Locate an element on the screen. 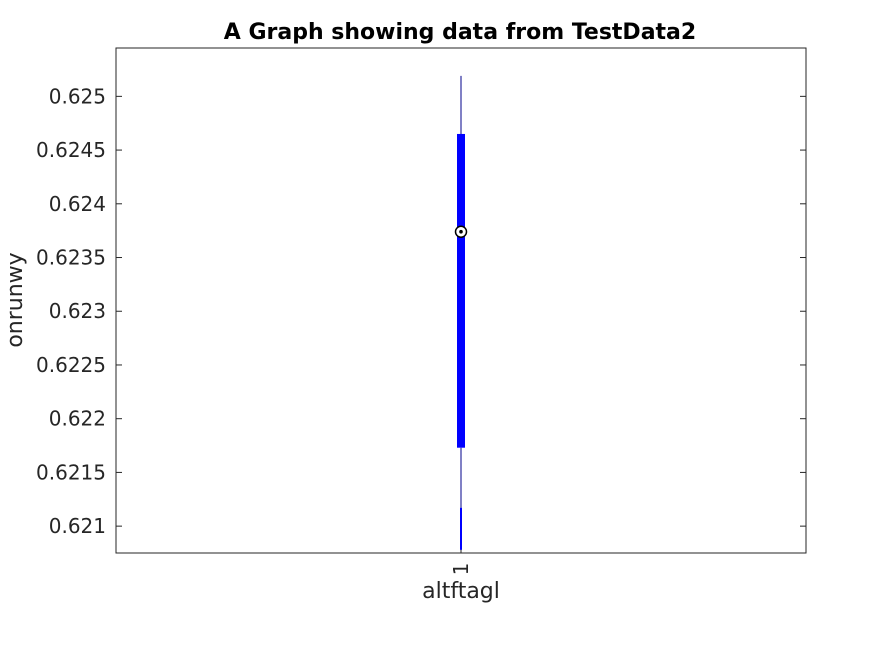  y-tick-label: 0.621 is located at coordinates (77, 526).